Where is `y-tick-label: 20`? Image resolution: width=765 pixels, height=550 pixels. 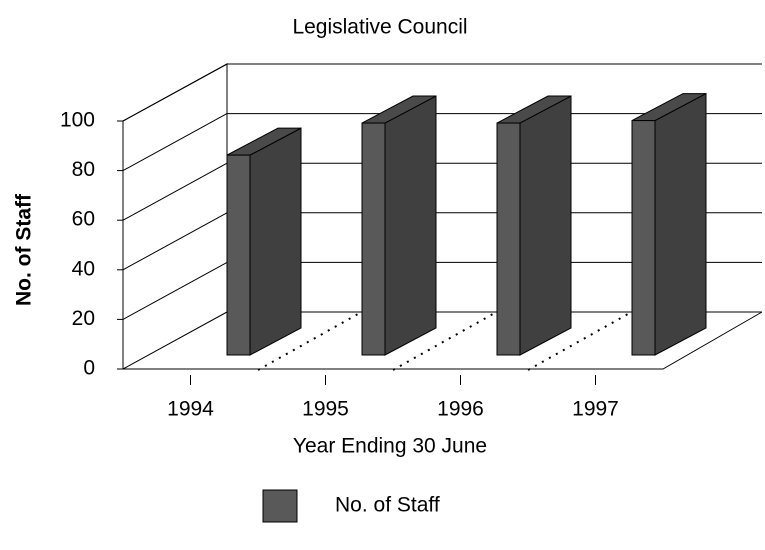
y-tick-label: 20 is located at coordinates (83, 318).